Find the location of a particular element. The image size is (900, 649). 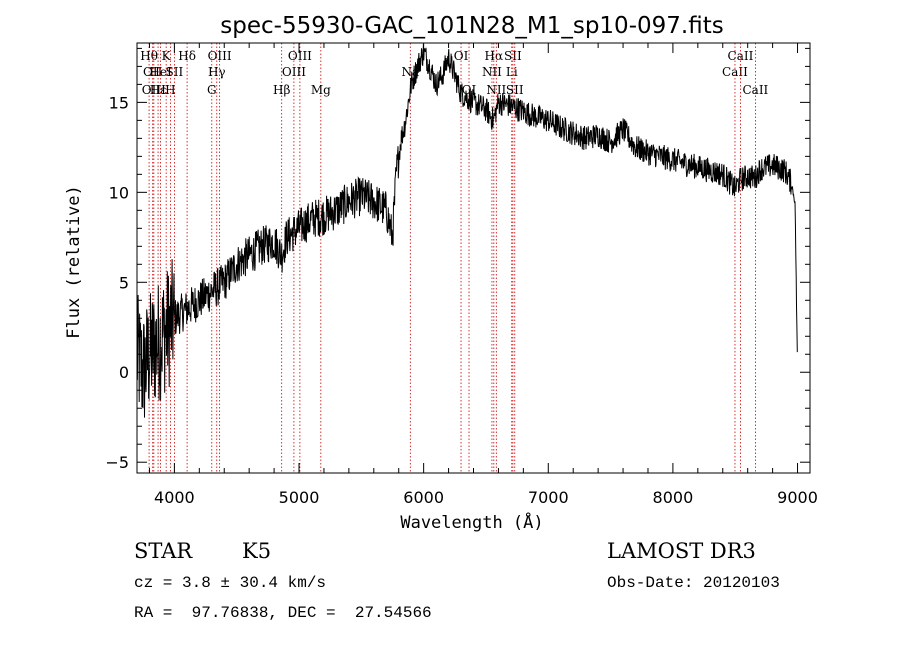

spectral-line-label: Hθ is located at coordinates (149, 56).